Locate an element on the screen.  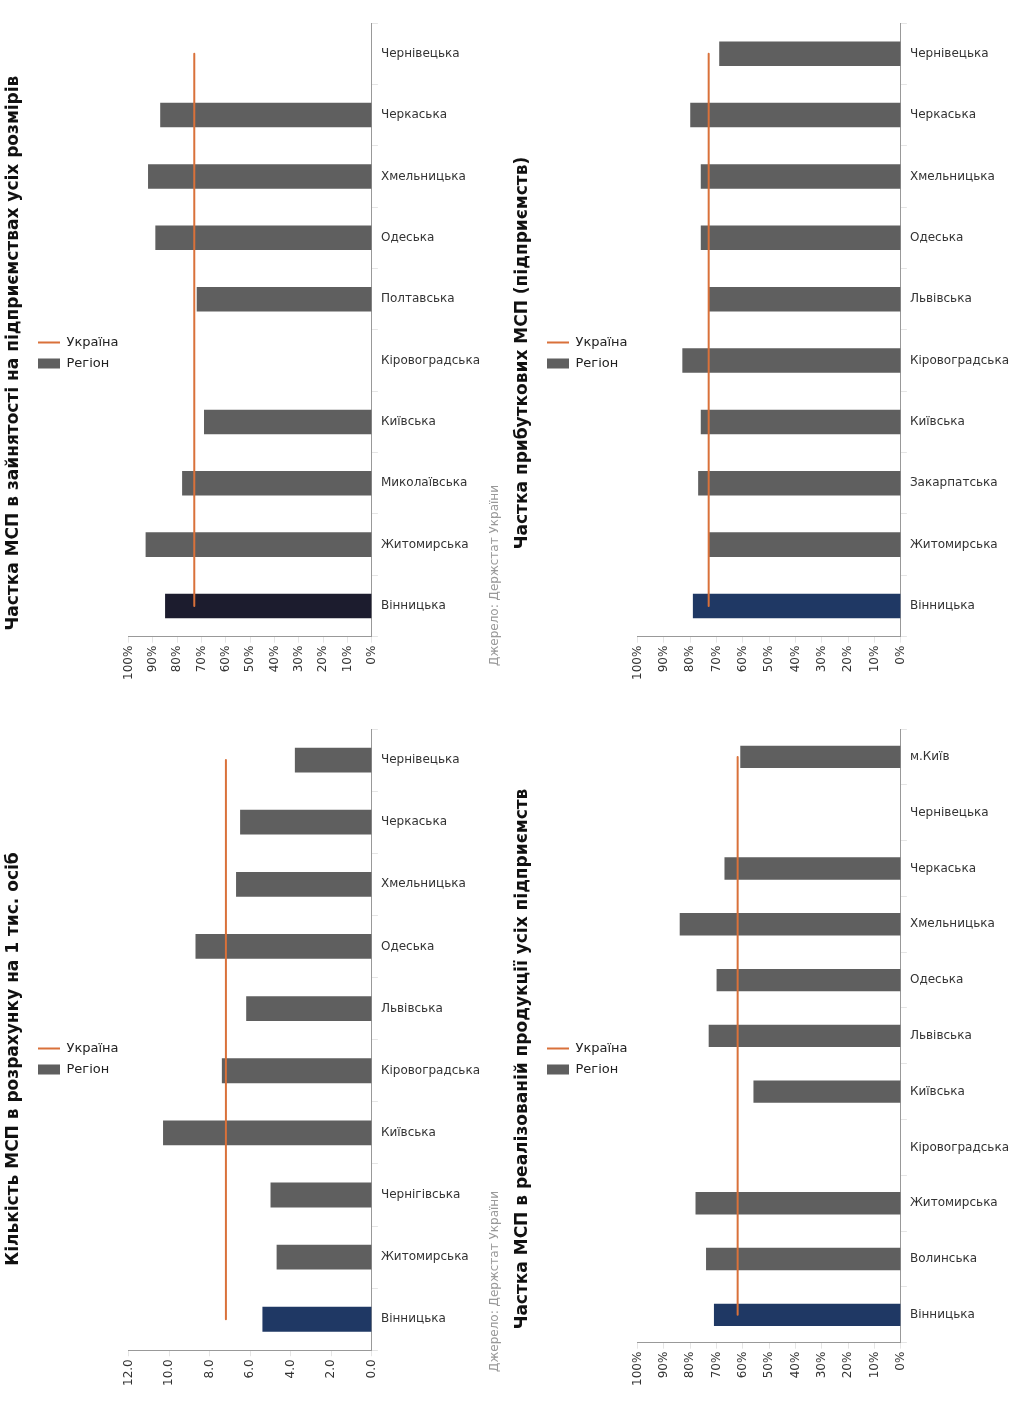
x-tick-label: 4.0 is located at coordinates (289, 1369).